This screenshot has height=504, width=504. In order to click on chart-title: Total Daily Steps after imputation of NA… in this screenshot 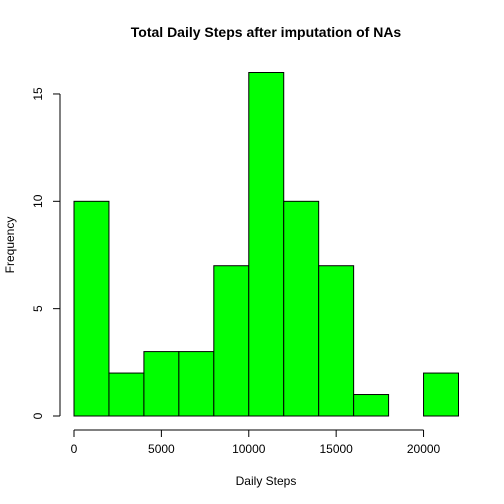, I will do `click(266, 32)`.